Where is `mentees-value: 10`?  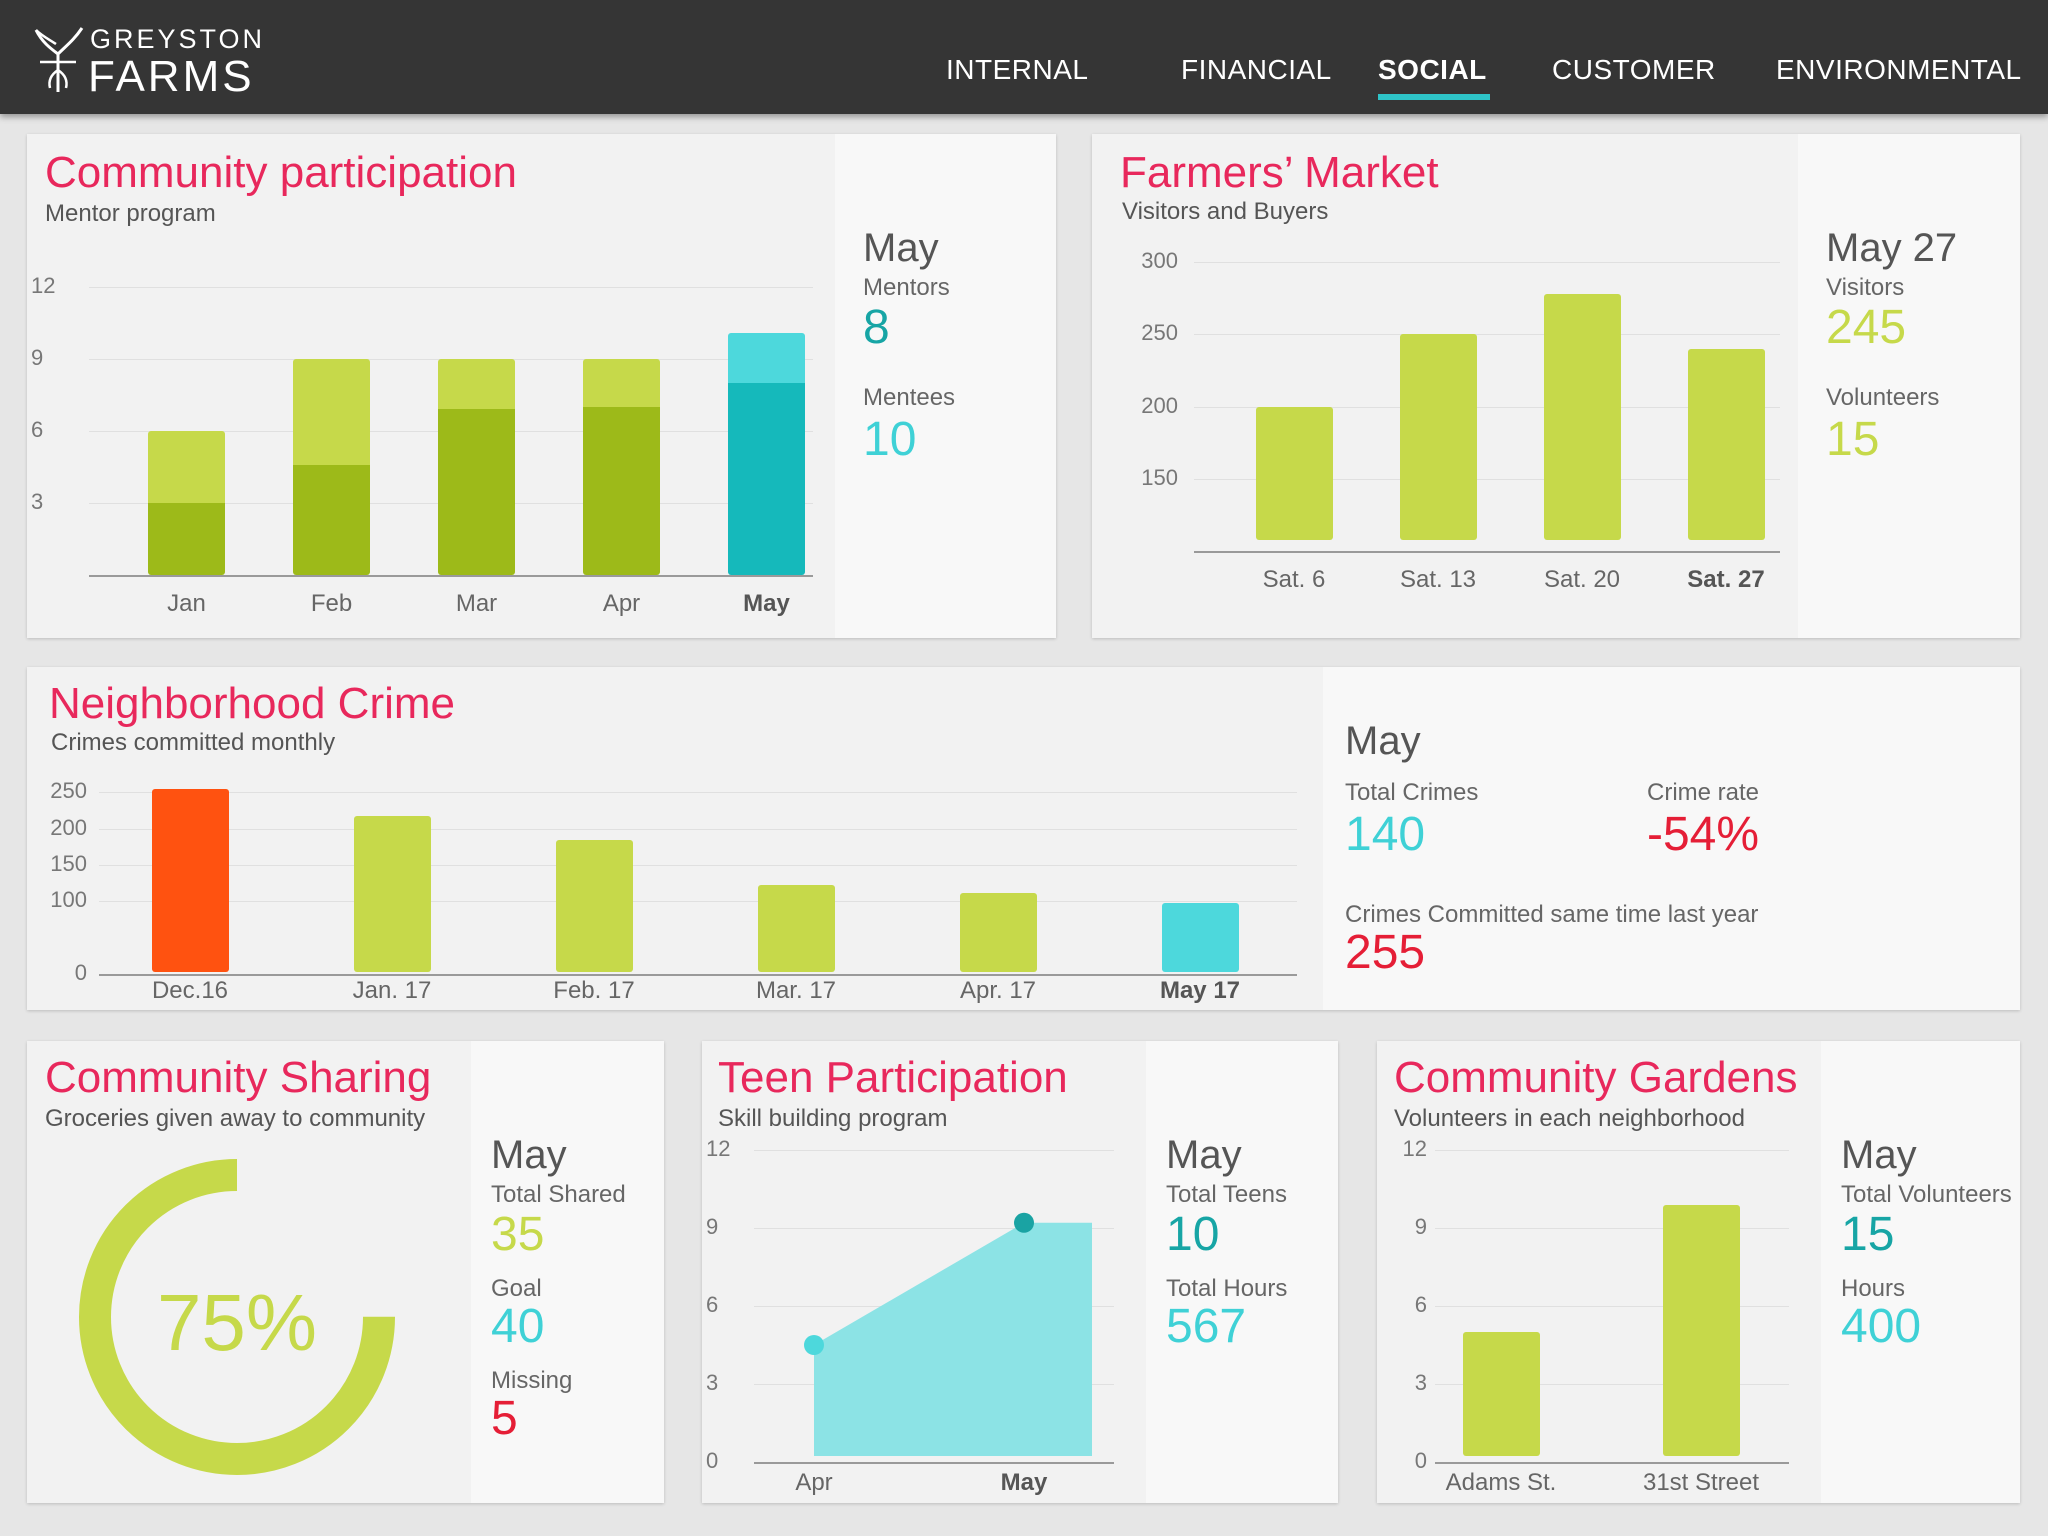
mentees-value: 10 is located at coordinates (890, 439).